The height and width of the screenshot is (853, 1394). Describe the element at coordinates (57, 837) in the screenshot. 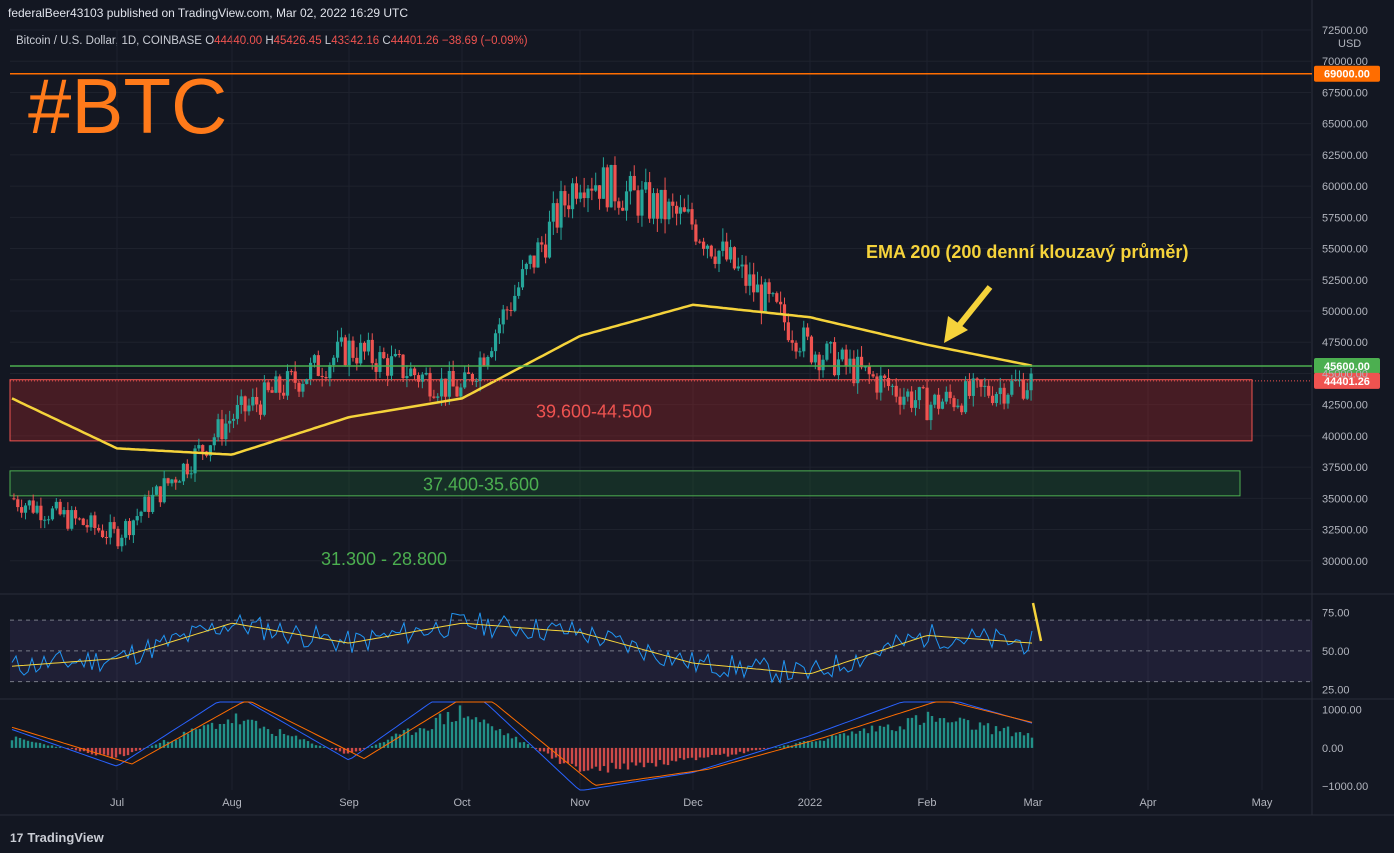

I see `tradingview-brand: 17 TradingView` at that location.